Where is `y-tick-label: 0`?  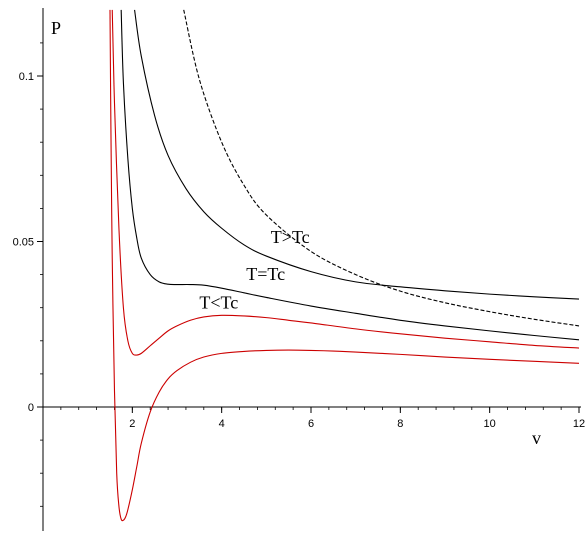 y-tick-label: 0 is located at coordinates (31, 408).